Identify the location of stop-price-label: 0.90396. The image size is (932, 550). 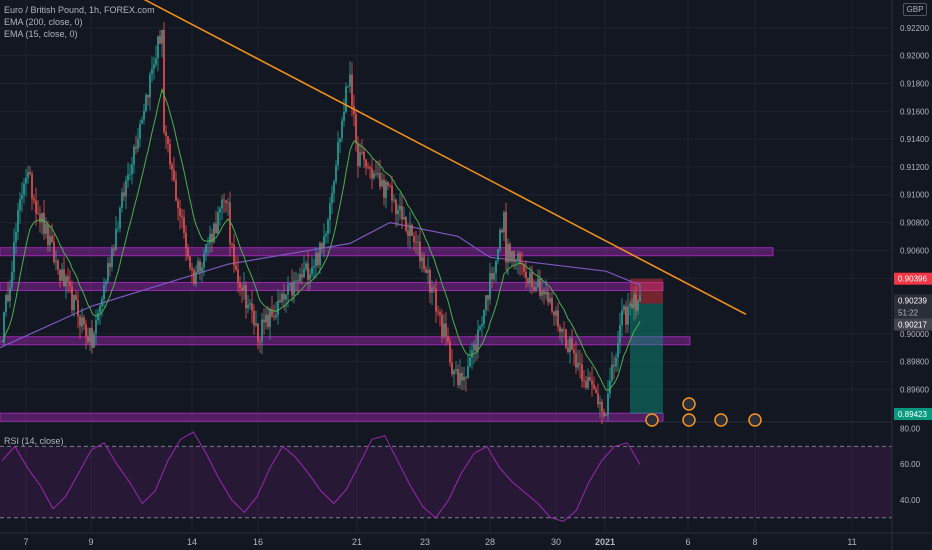
(912, 279).